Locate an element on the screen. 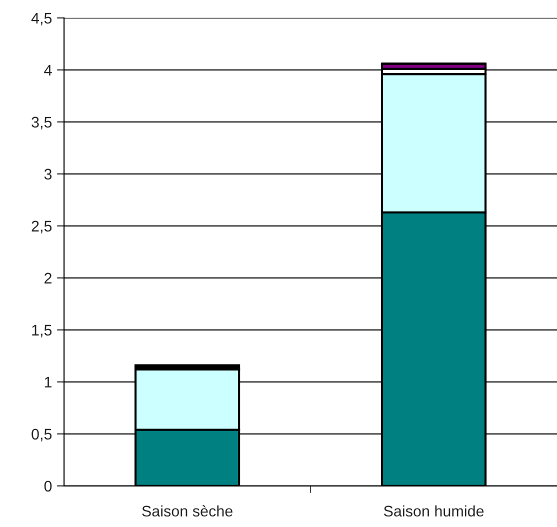 The height and width of the screenshot is (527, 557). y-tick-label: 3,5 is located at coordinates (42, 123).